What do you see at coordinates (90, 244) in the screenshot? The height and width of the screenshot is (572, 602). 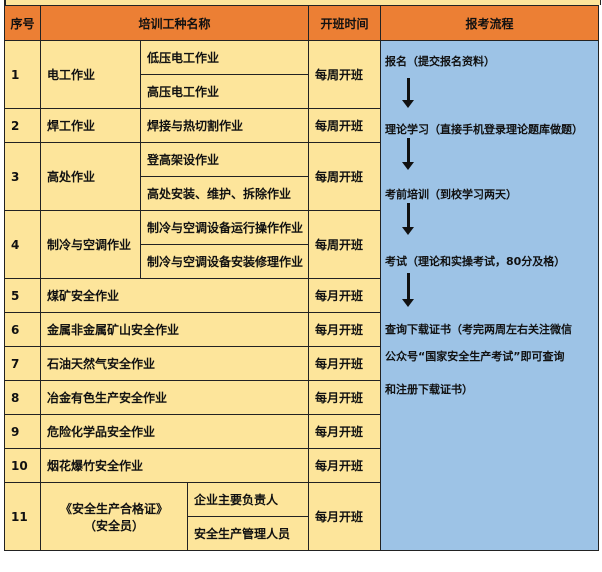 I see `row-name: 制冷与空调作业` at bounding box center [90, 244].